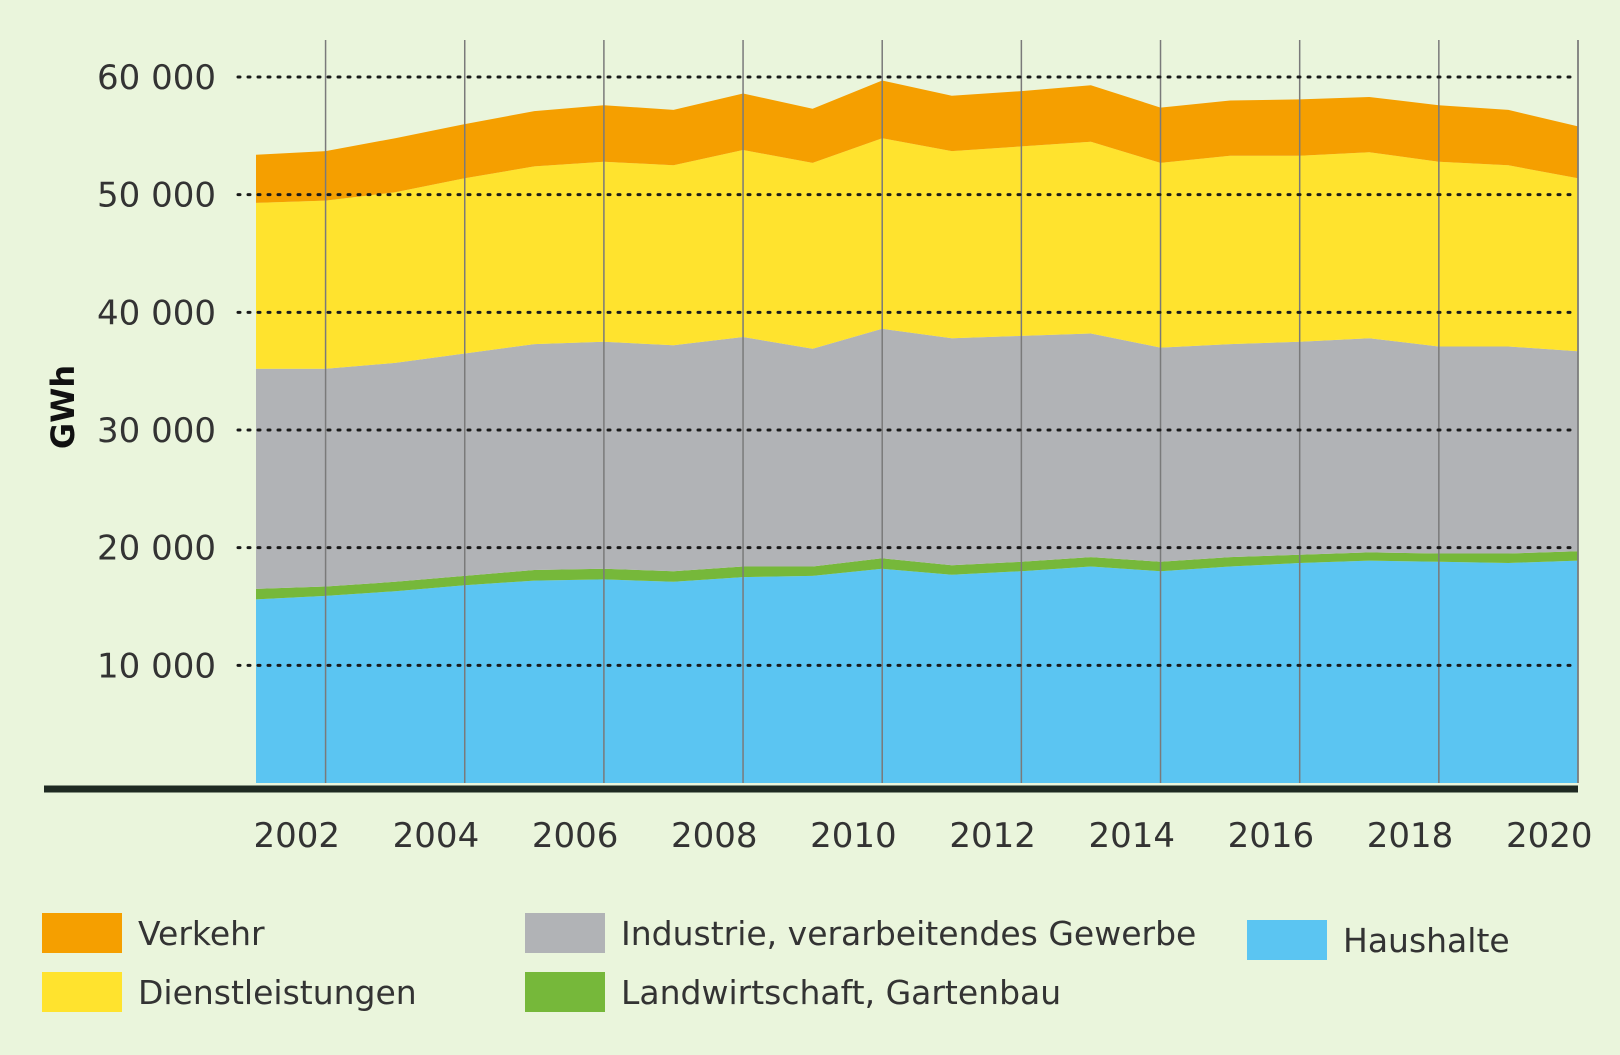  Describe the element at coordinates (1271, 836) in the screenshot. I see `x-tick-label: 2016` at that location.